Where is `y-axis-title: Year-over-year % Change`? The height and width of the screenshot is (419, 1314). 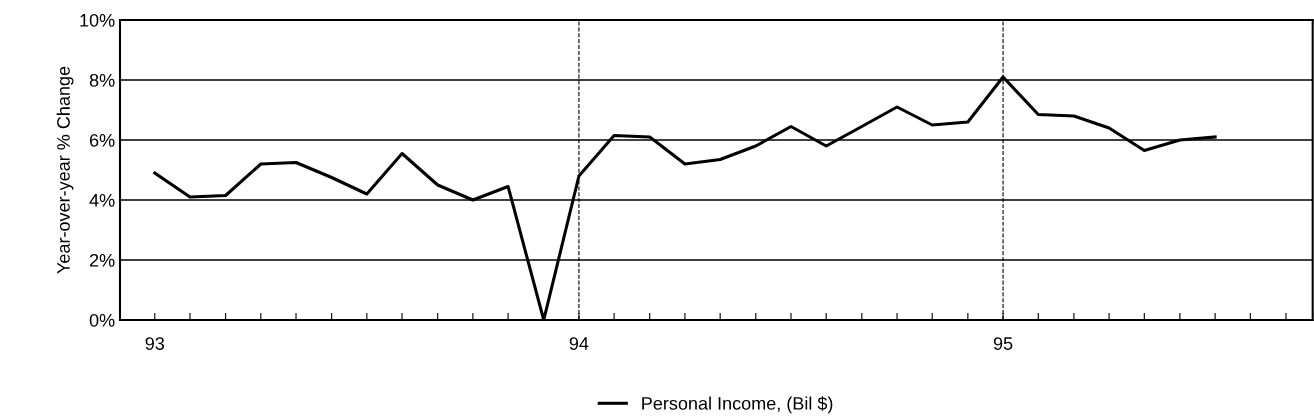
y-axis-title: Year-over-year % Change is located at coordinates (65, 170).